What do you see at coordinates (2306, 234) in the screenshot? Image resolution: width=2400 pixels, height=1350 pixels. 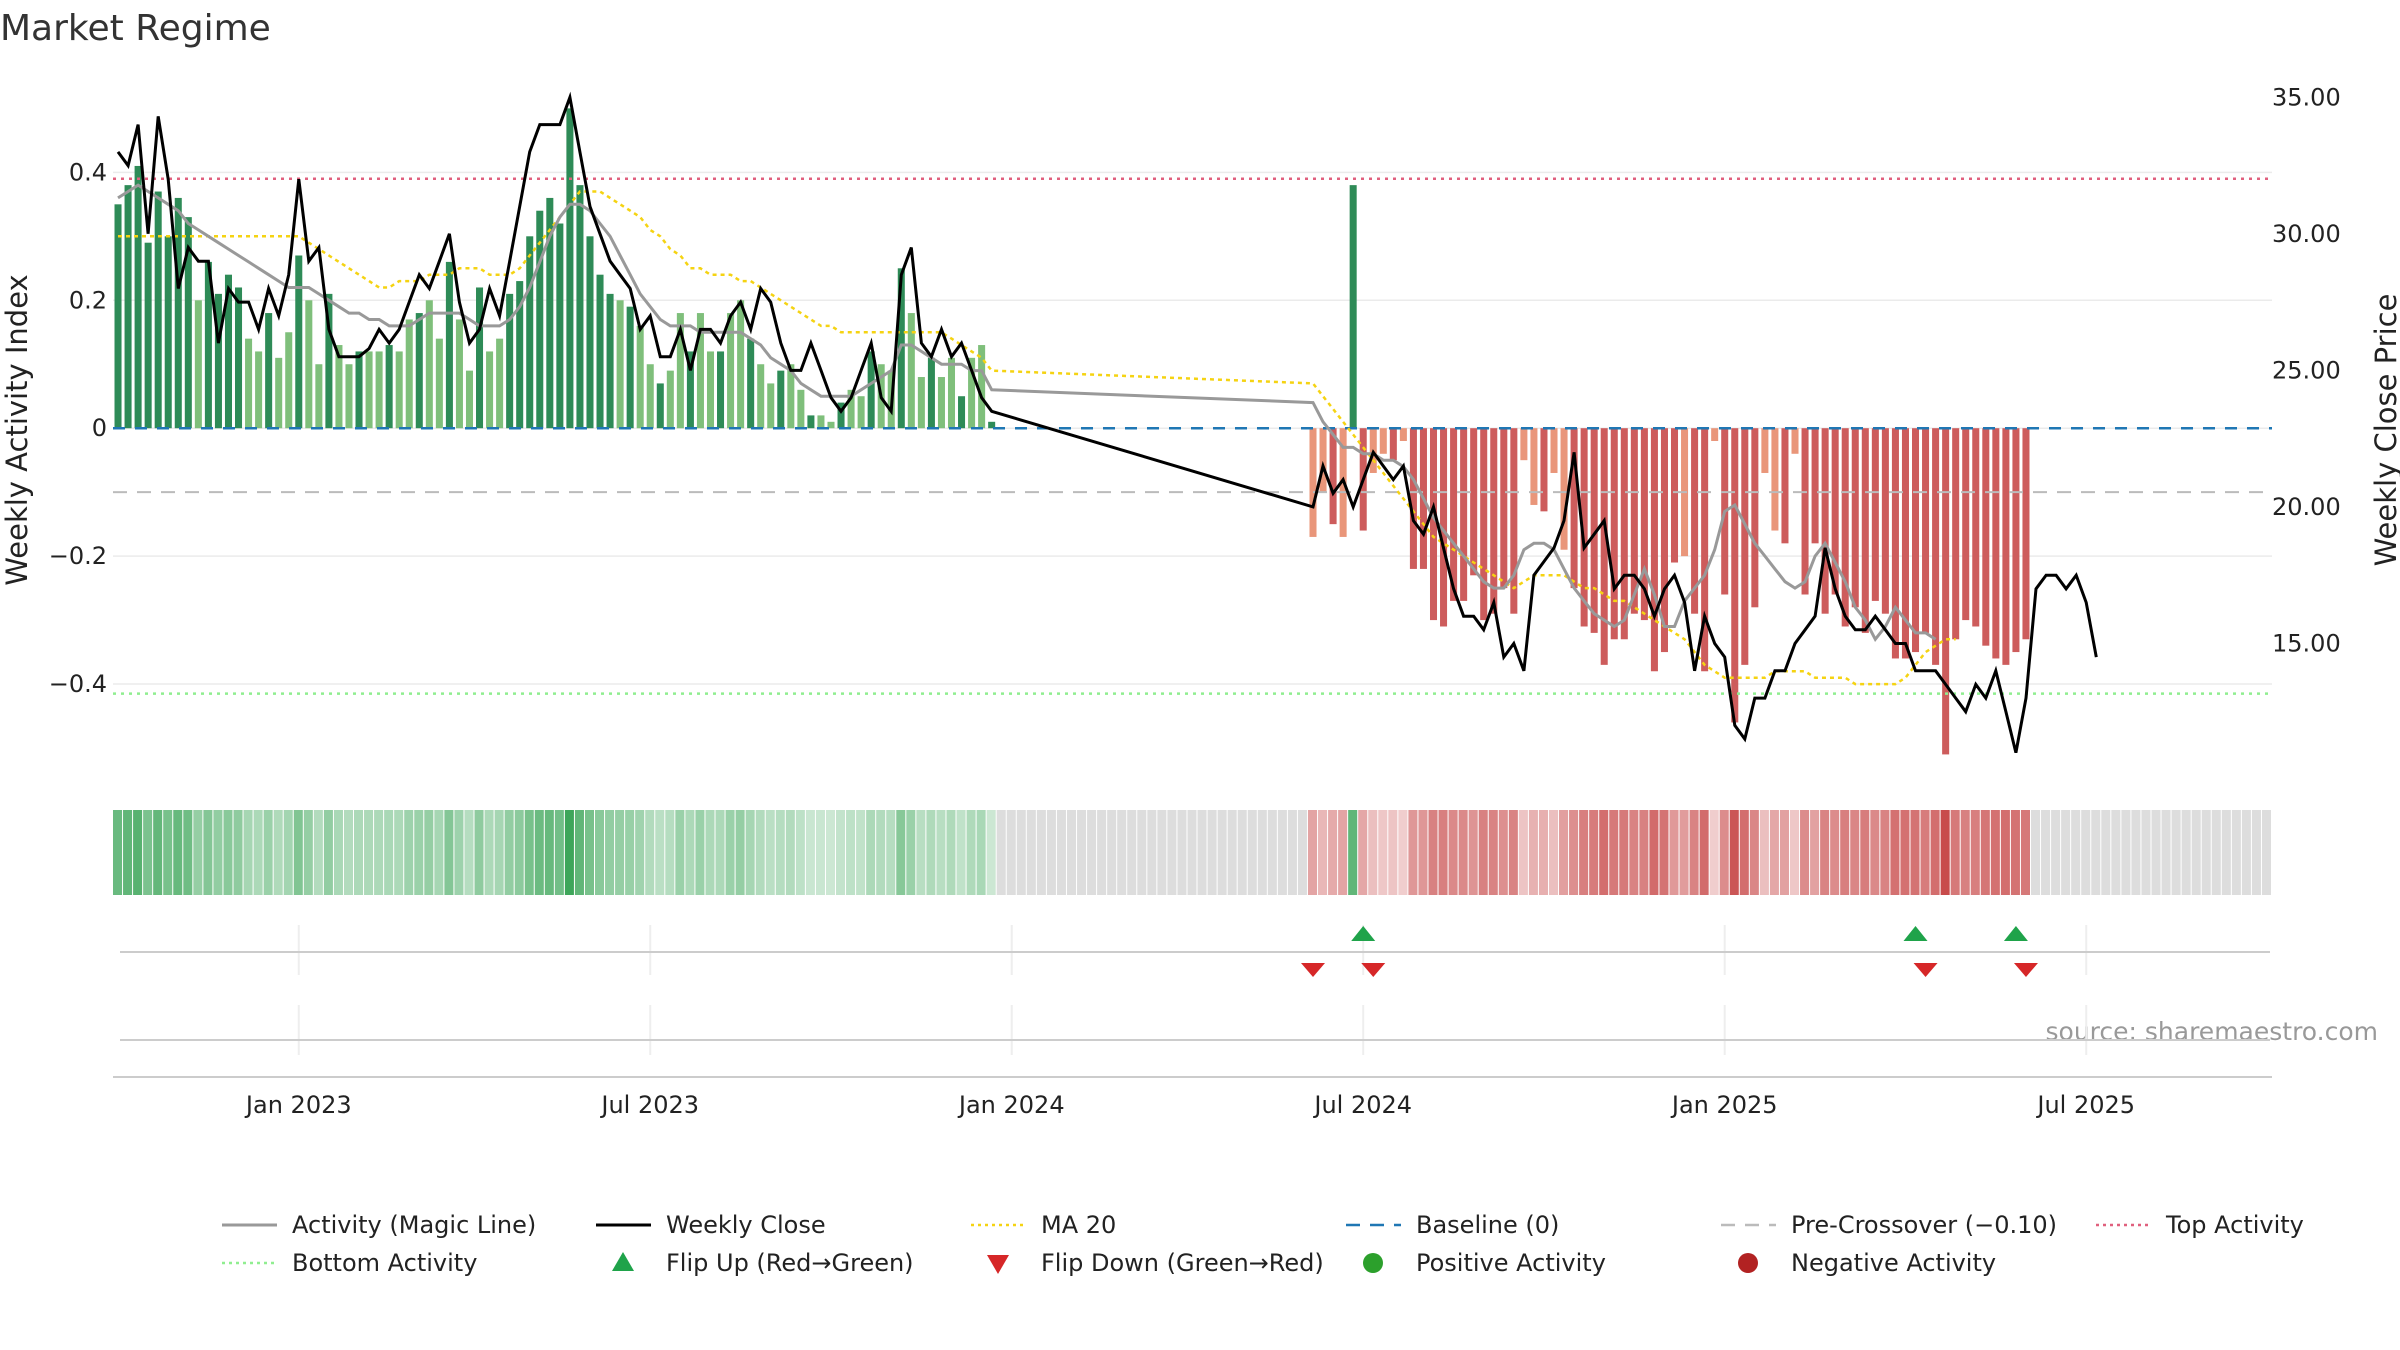 I see `y2-tick-label: 30.00` at bounding box center [2306, 234].